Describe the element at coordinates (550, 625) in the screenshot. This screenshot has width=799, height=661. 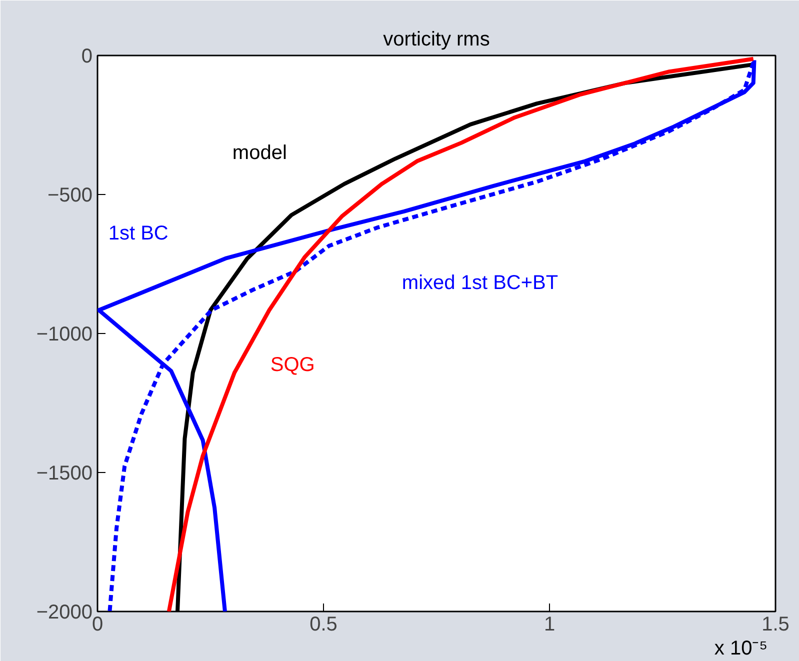
I see `x-tick-label: 1` at that location.